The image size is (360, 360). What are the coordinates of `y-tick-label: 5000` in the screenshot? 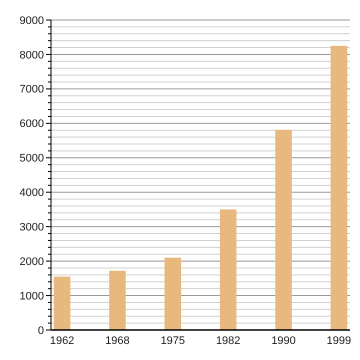 It's located at (32, 158).